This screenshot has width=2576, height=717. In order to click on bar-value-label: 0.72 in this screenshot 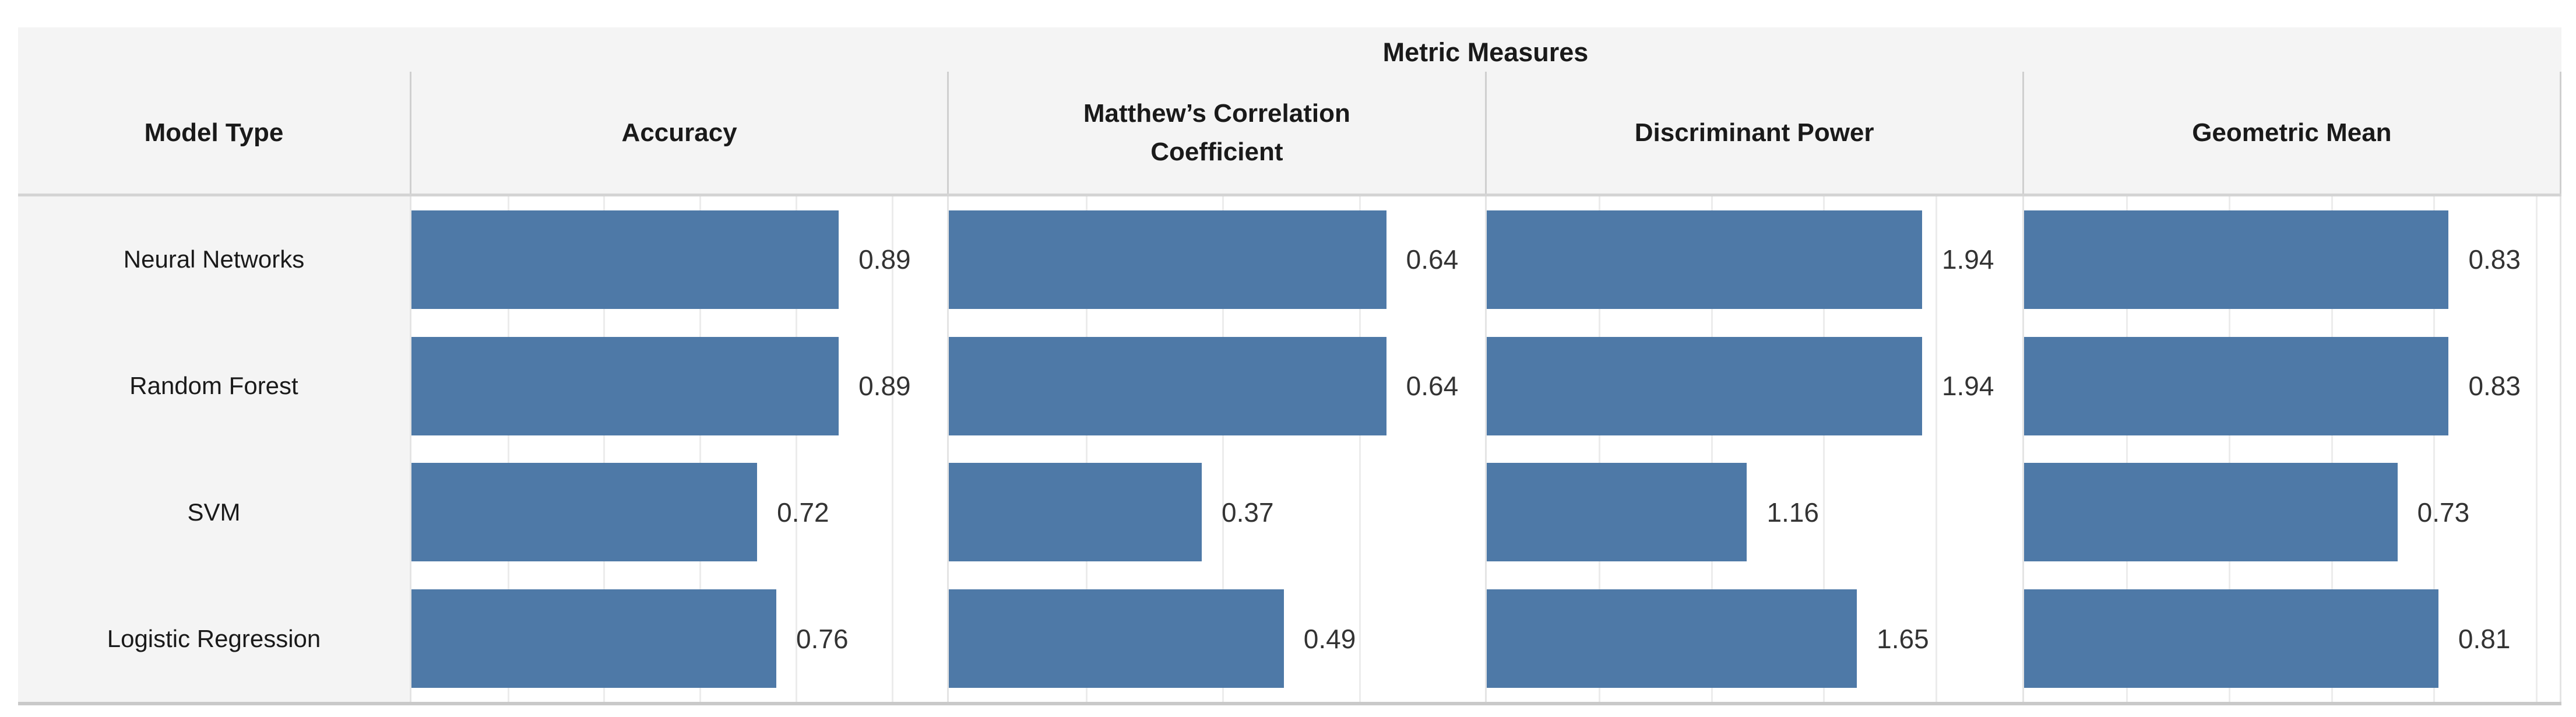, I will do `click(803, 512)`.